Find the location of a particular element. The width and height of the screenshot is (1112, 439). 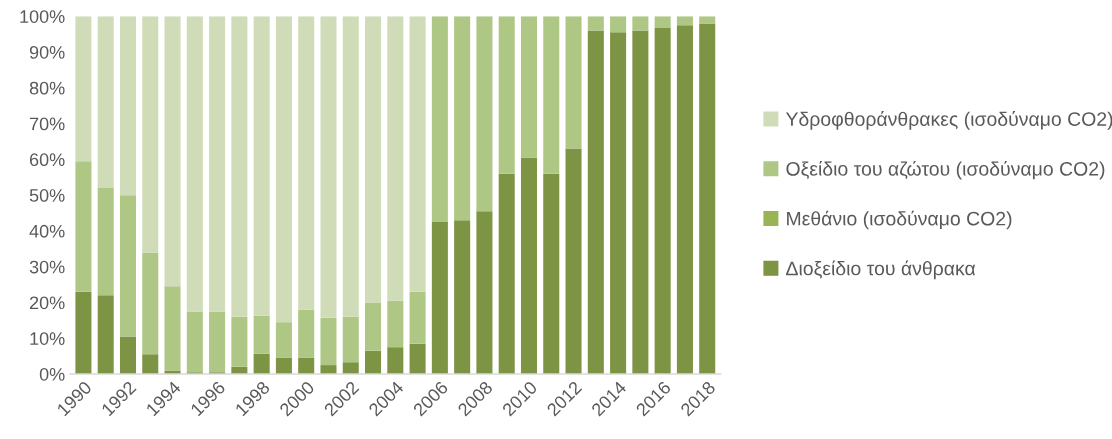

legend-label: Υδροφθοράνθρακες (ισοδύναμο CO2) is located at coordinates (948, 120).